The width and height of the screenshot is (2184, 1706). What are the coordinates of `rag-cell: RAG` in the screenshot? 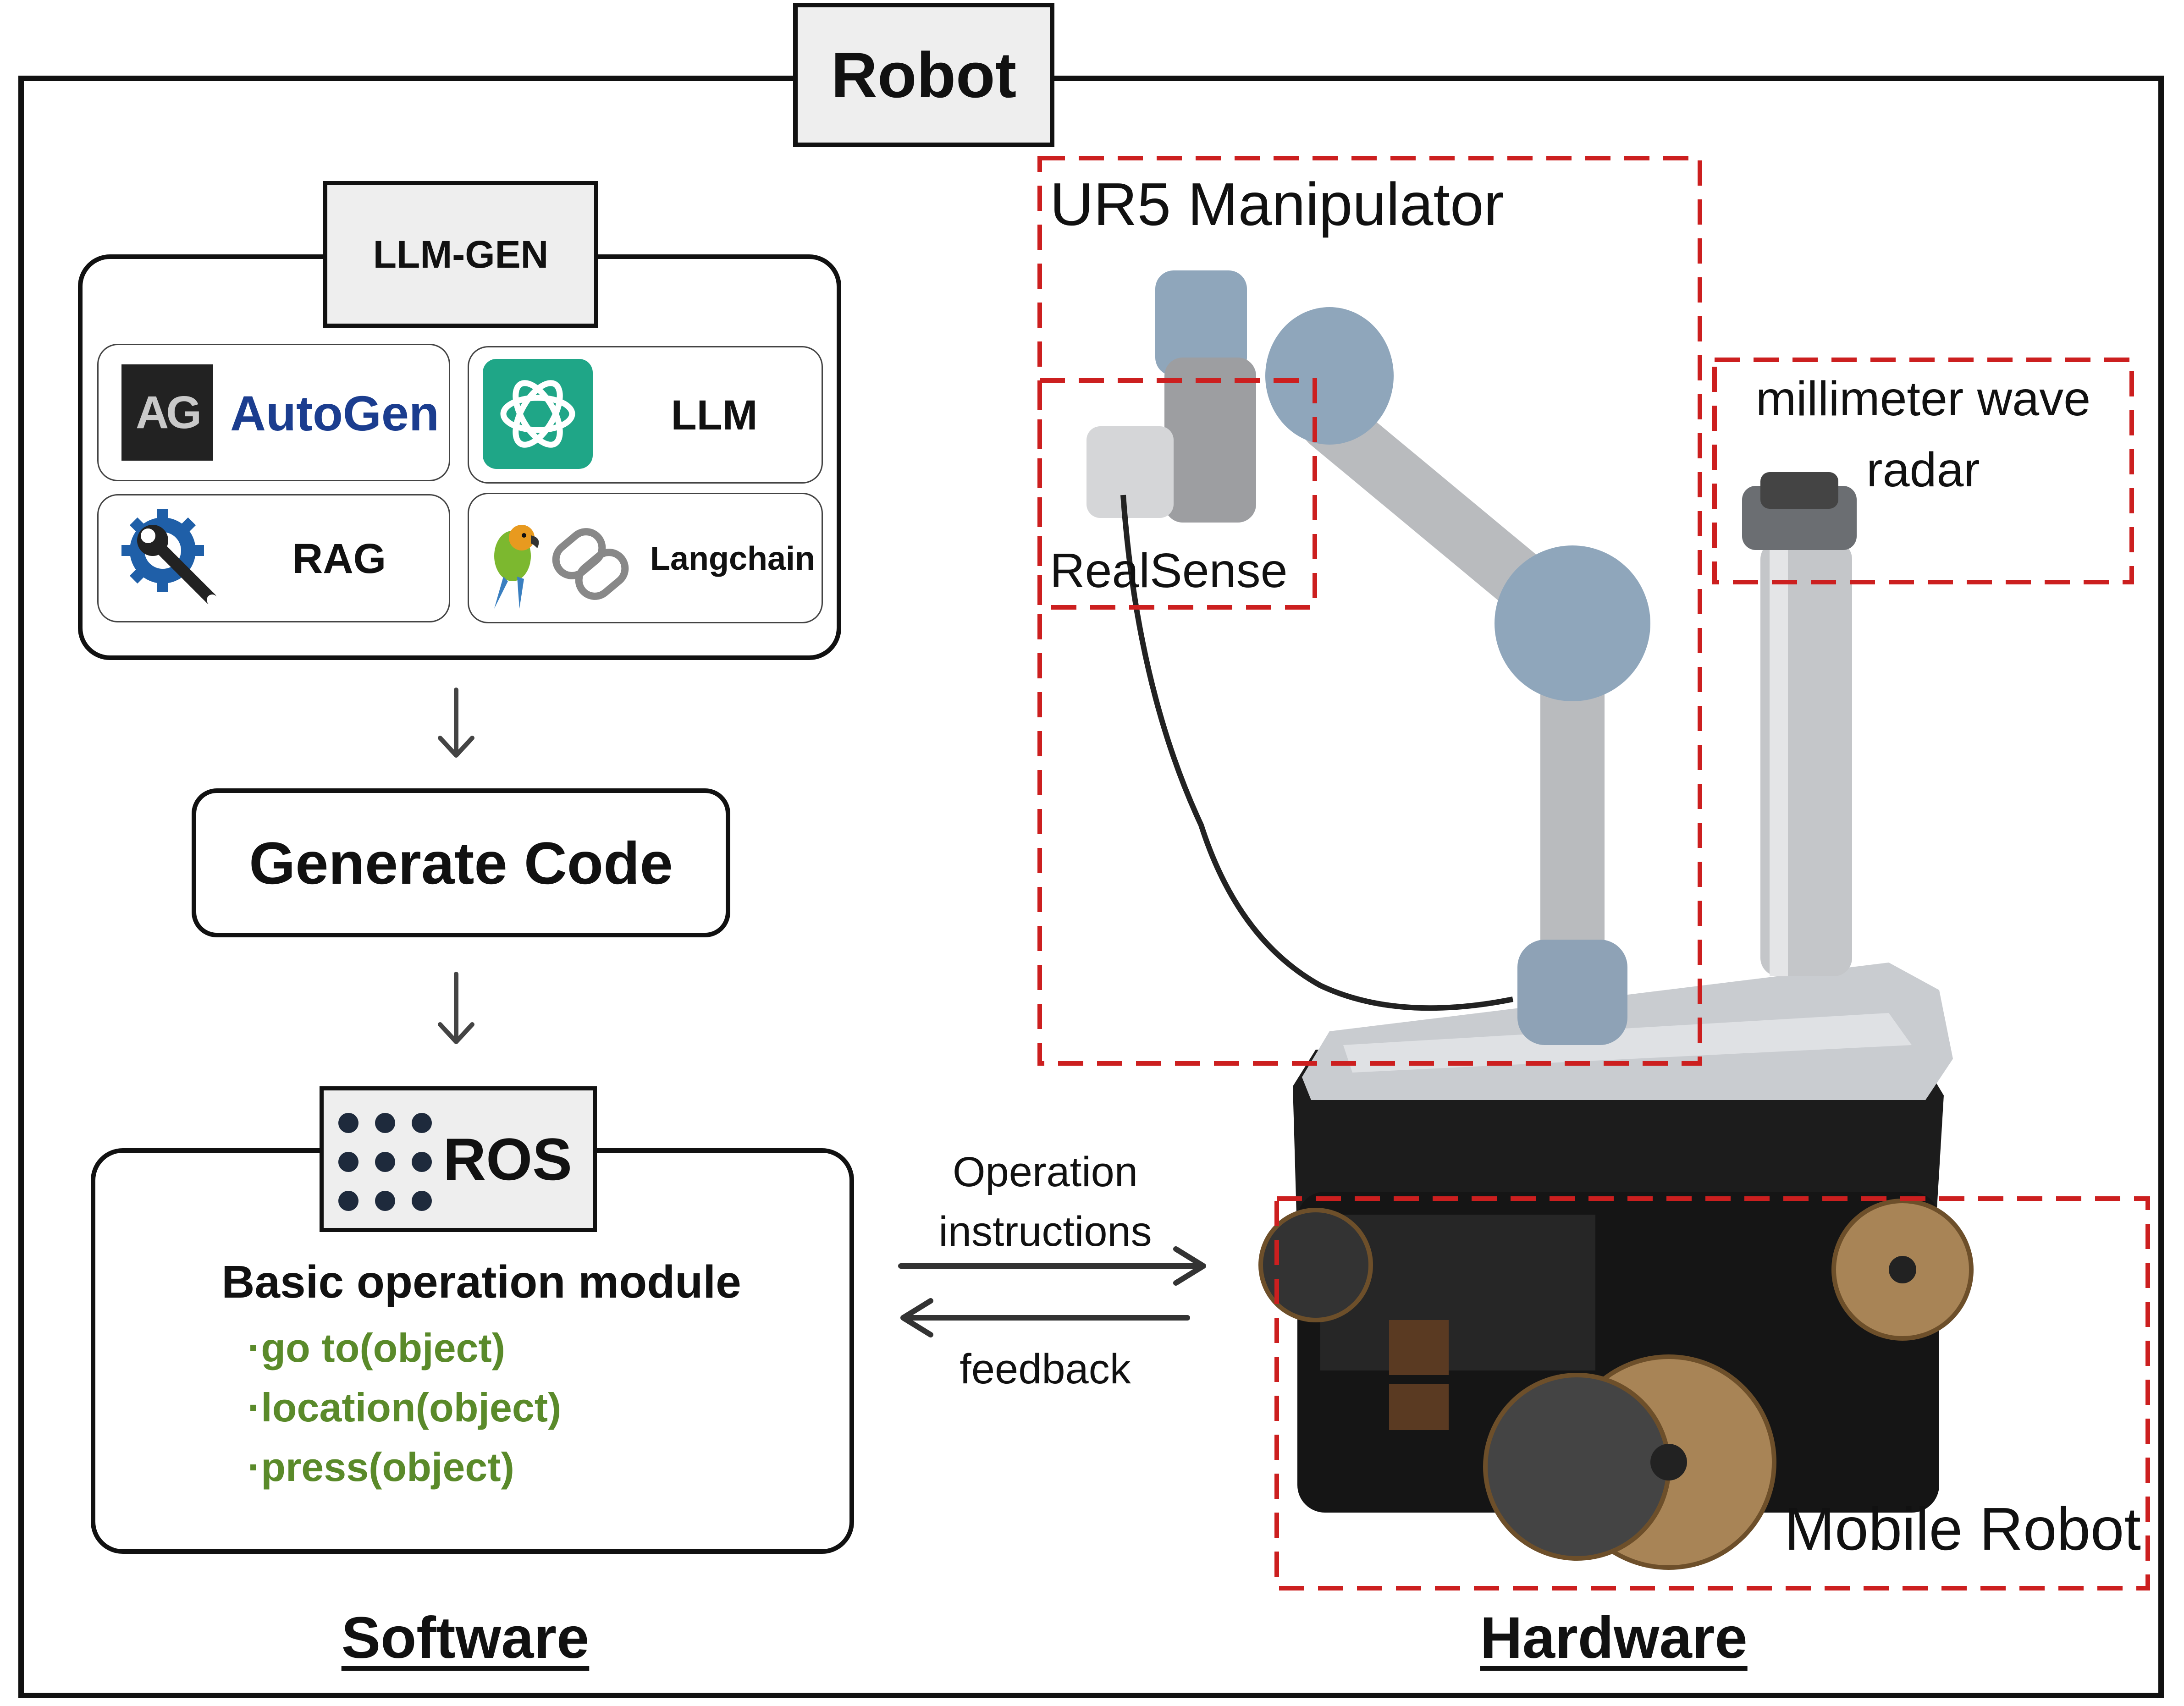 It's located at (273, 558).